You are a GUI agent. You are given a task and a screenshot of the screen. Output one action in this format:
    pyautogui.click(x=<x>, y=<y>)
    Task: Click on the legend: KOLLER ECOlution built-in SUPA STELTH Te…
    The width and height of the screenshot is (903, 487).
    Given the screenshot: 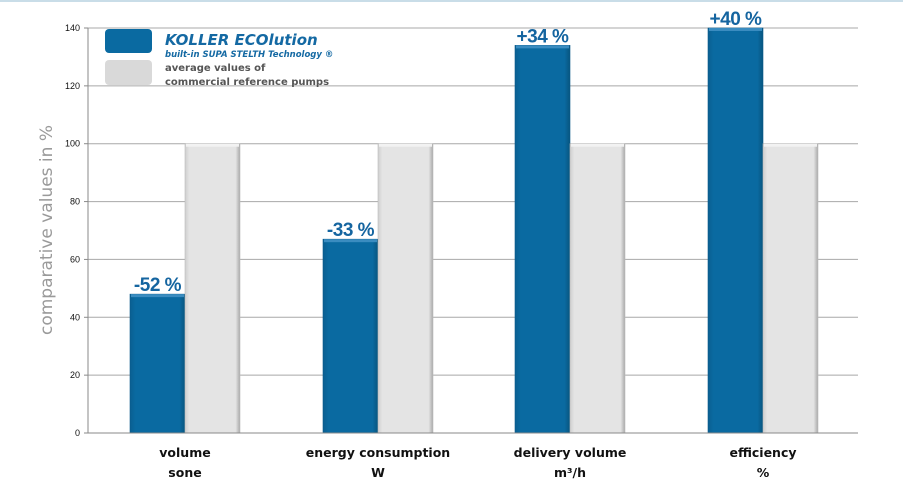 What is the action you would take?
    pyautogui.click(x=219, y=58)
    